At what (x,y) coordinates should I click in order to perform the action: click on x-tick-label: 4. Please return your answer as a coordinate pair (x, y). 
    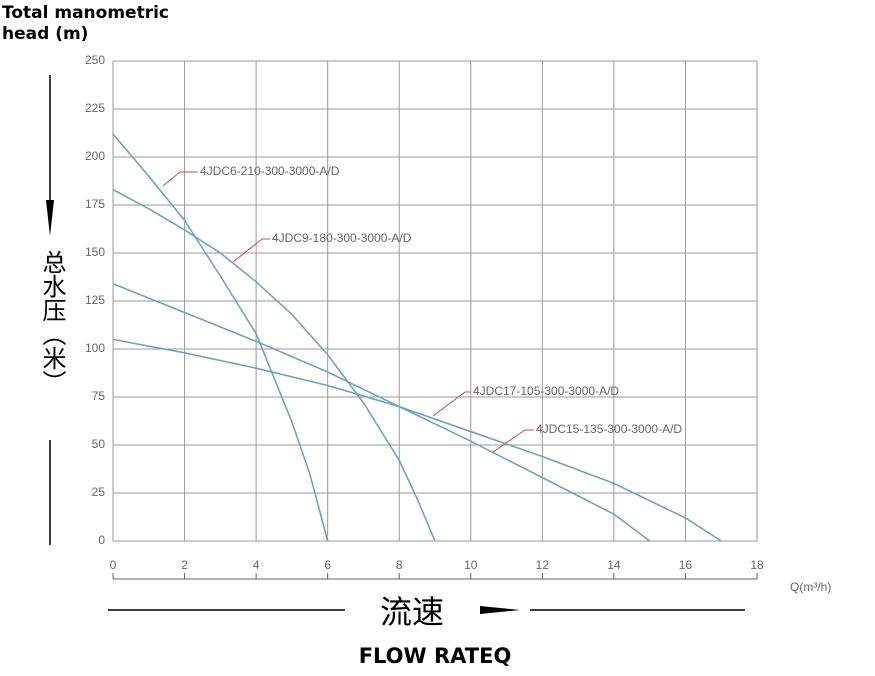
    Looking at the image, I should click on (256, 565).